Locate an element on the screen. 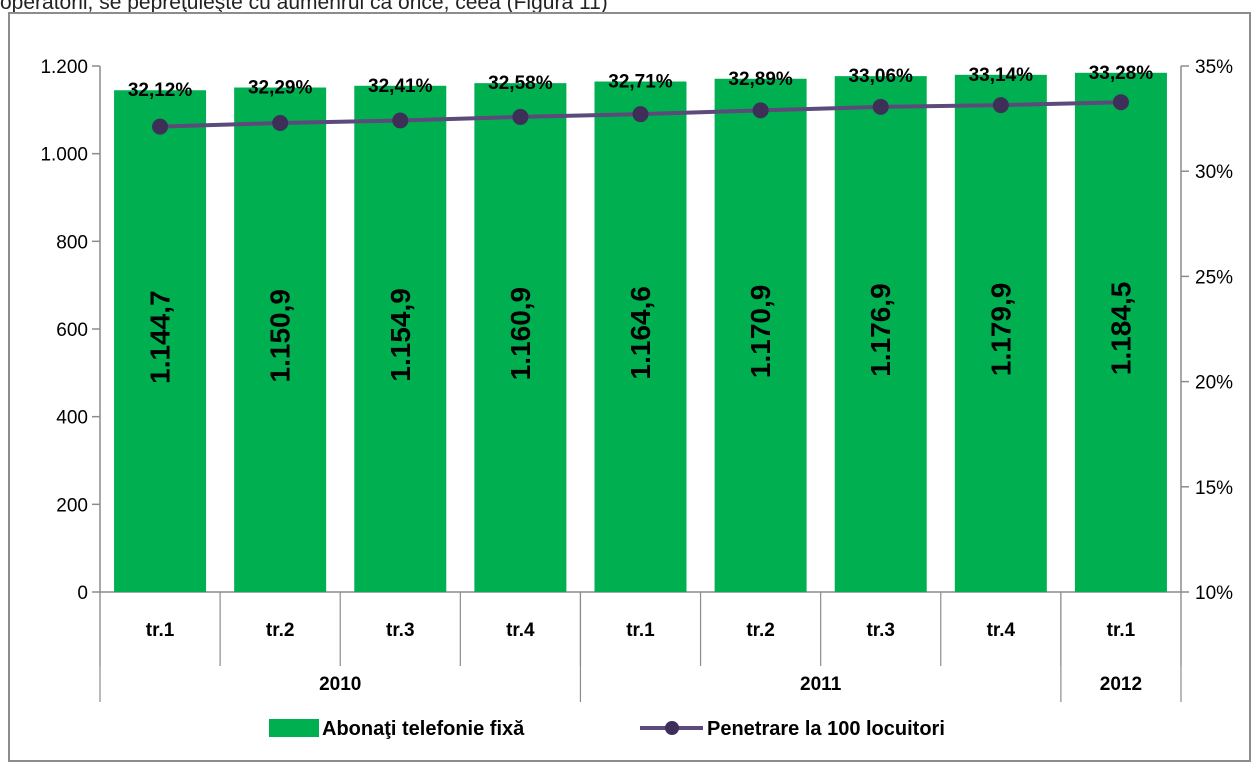 This screenshot has width=1256, height=767. y-tick-label-left: 800 is located at coordinates (72, 242).